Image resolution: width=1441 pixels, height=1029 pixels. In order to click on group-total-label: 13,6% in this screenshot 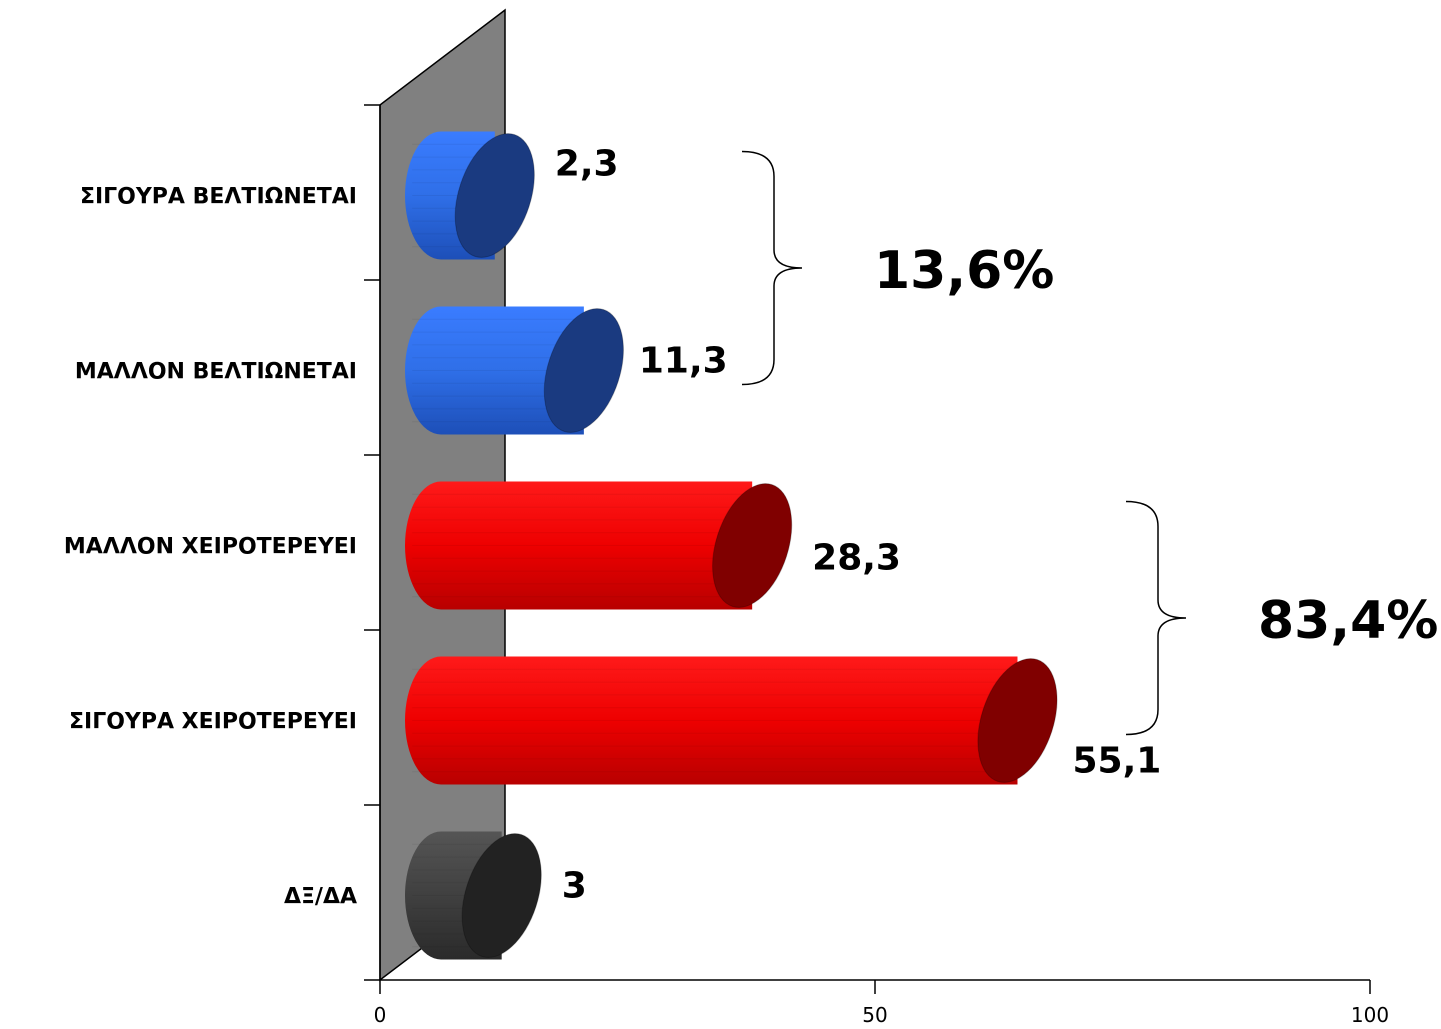, I will do `click(964, 271)`.